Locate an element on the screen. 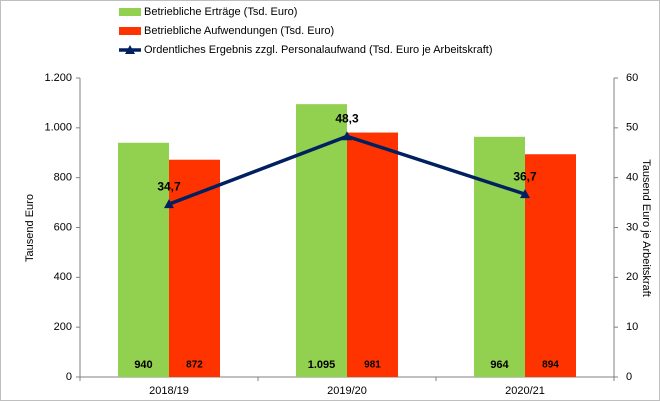 The height and width of the screenshot is (401, 660). x-tick-label: 2019/20 is located at coordinates (347, 391).